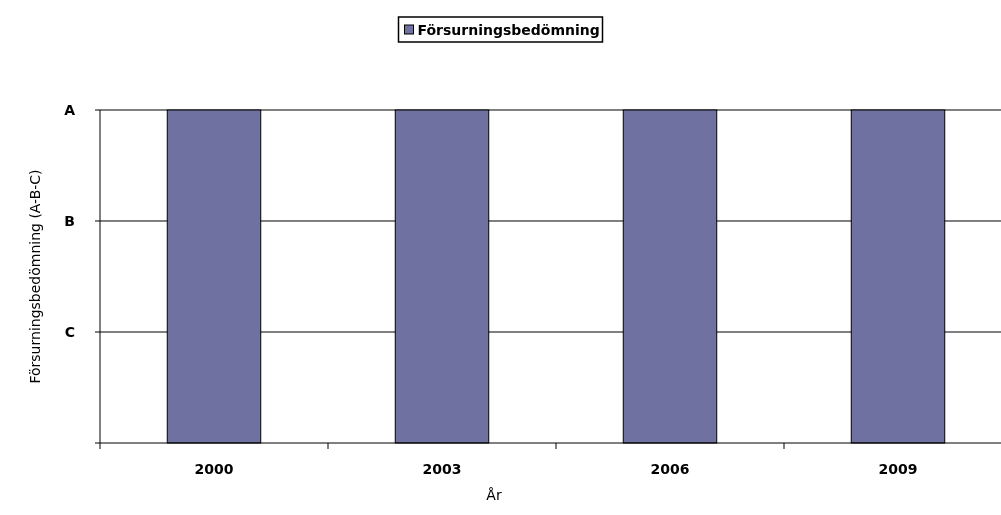 The height and width of the screenshot is (515, 1001). I want to click on y-axis-title: Försurningsbedömning (A-B-C), so click(35, 276).